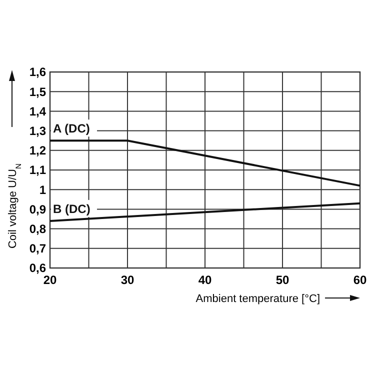 The image size is (375, 375). I want to click on series-label: B (DC), so click(71, 209).